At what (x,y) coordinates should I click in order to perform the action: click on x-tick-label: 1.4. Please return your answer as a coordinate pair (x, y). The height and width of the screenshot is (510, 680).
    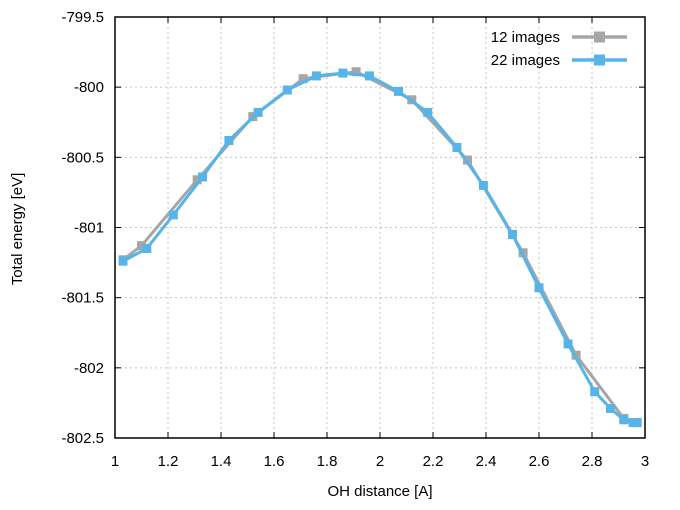
    Looking at the image, I should click on (221, 461).